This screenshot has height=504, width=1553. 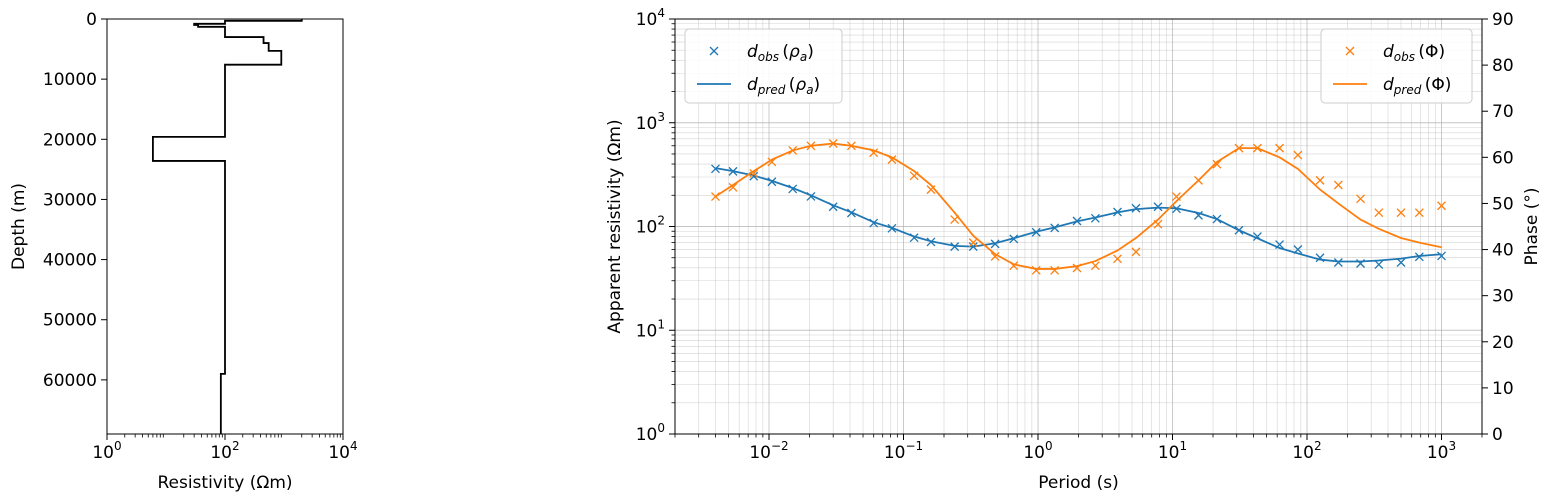 What do you see at coordinates (1503, 251) in the screenshot?
I see `response-right-tick-label: 40` at bounding box center [1503, 251].